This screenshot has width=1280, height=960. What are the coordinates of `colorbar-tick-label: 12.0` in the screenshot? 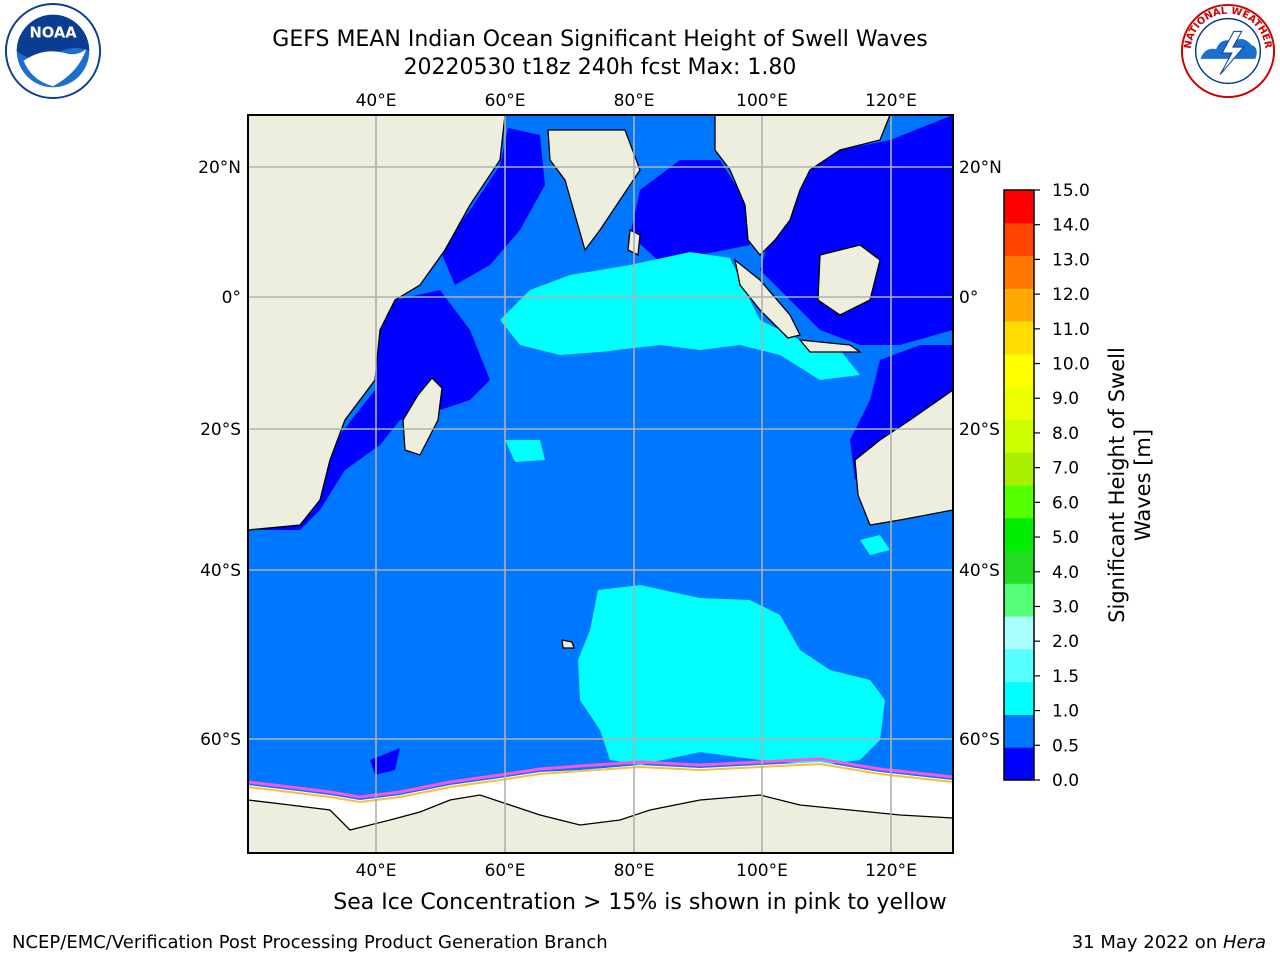 It's located at (1071, 295).